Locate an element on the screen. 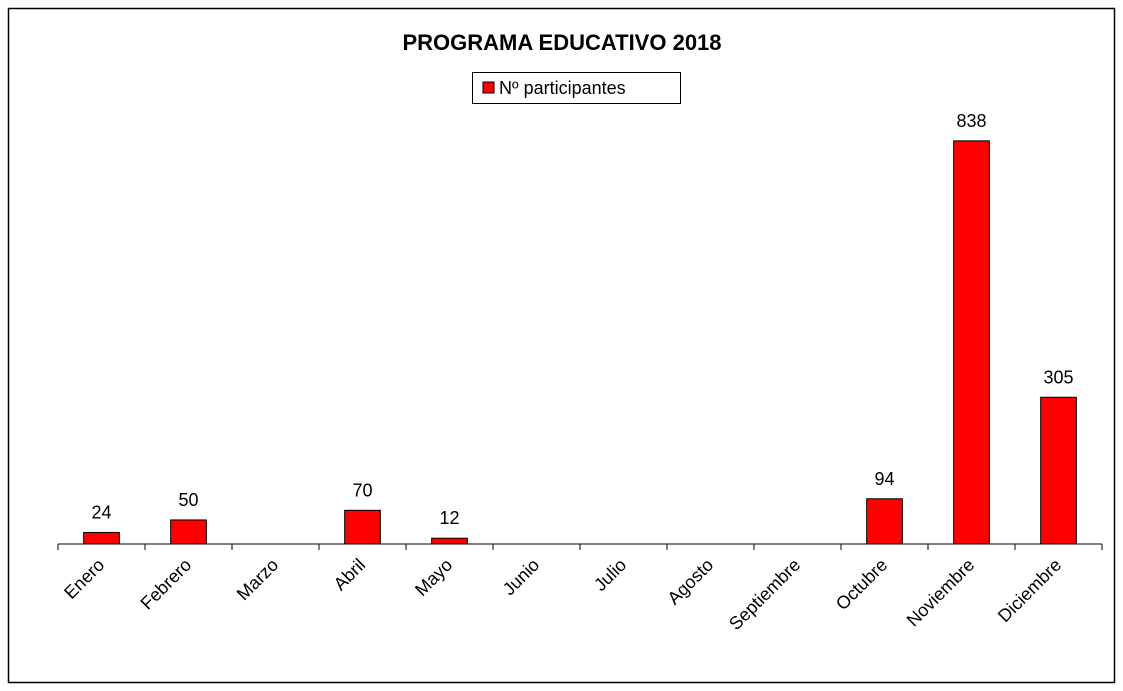 This screenshot has width=1123, height=691. legend-swatch is located at coordinates (488, 87).